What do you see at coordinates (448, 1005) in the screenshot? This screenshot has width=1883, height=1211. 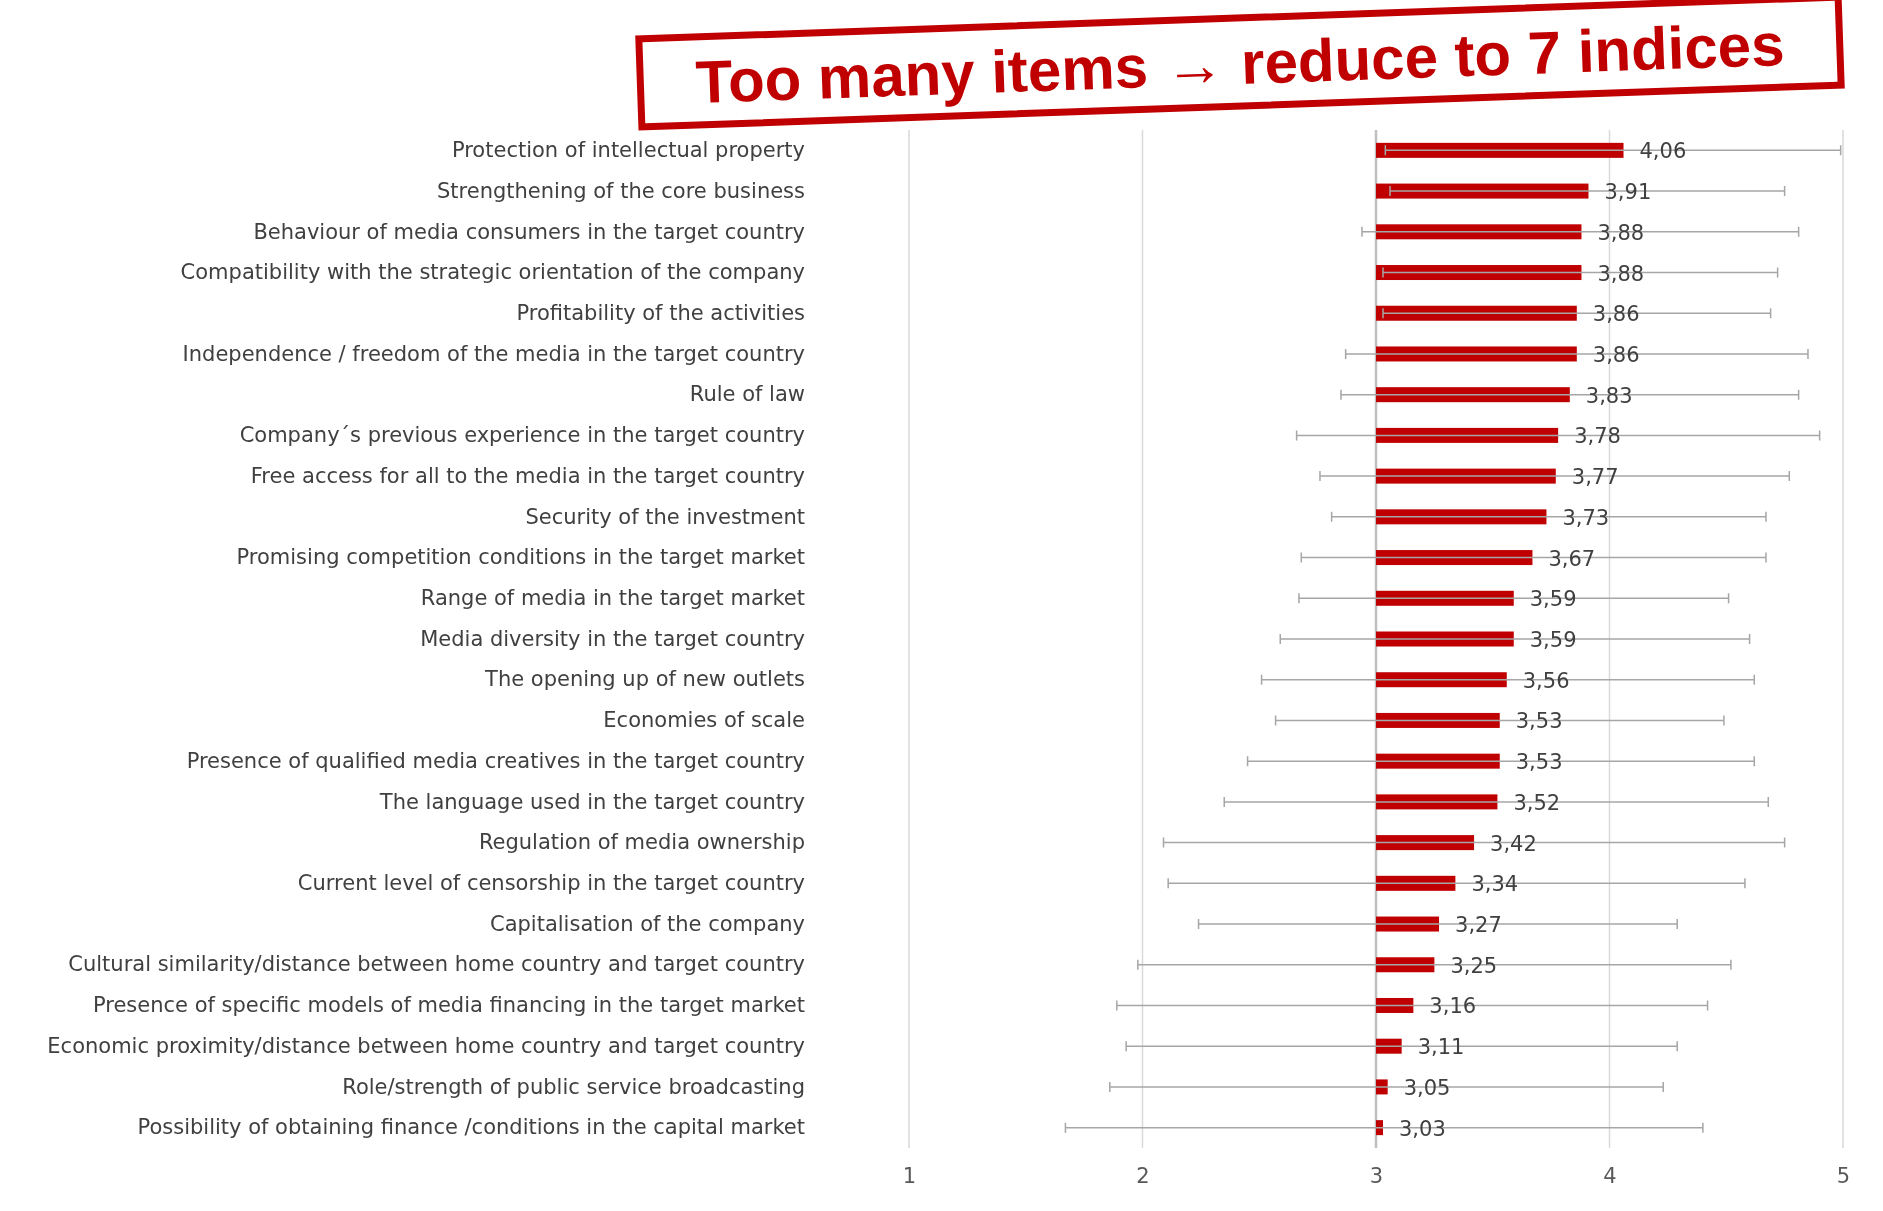 I see `y-tick-label: Presence of specific models of media financing in the target market` at bounding box center [448, 1005].